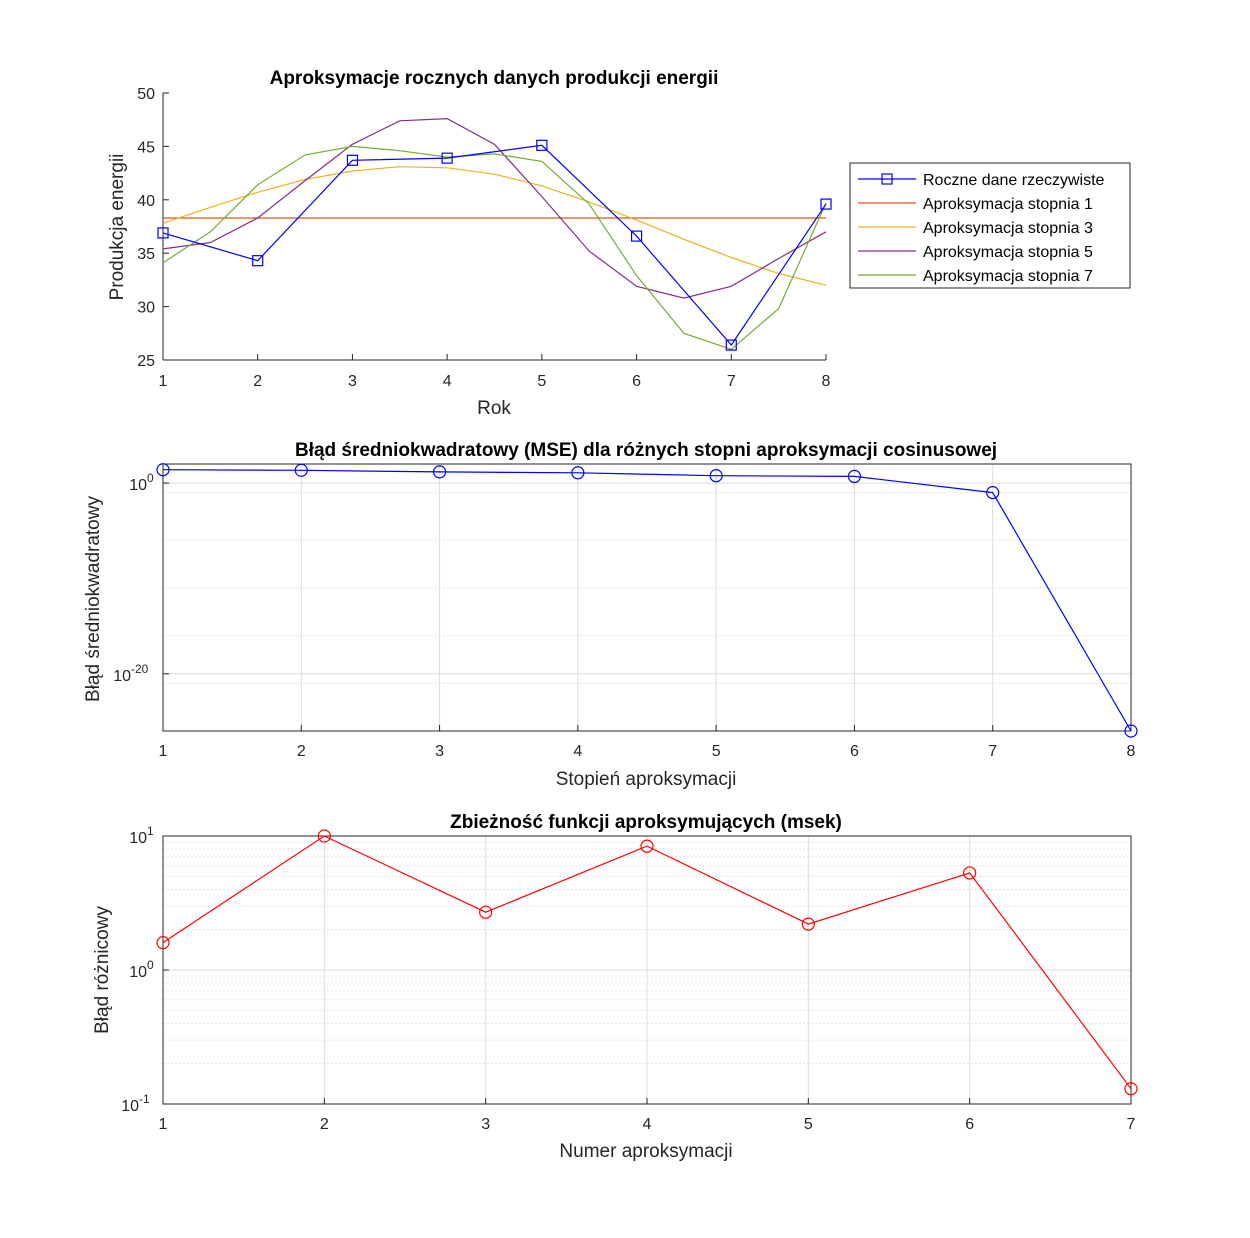 Image resolution: width=1250 pixels, height=1238 pixels. What do you see at coordinates (93, 599) in the screenshot?
I see `chart2-ylabel: Błąd średniokwadratowy` at bounding box center [93, 599].